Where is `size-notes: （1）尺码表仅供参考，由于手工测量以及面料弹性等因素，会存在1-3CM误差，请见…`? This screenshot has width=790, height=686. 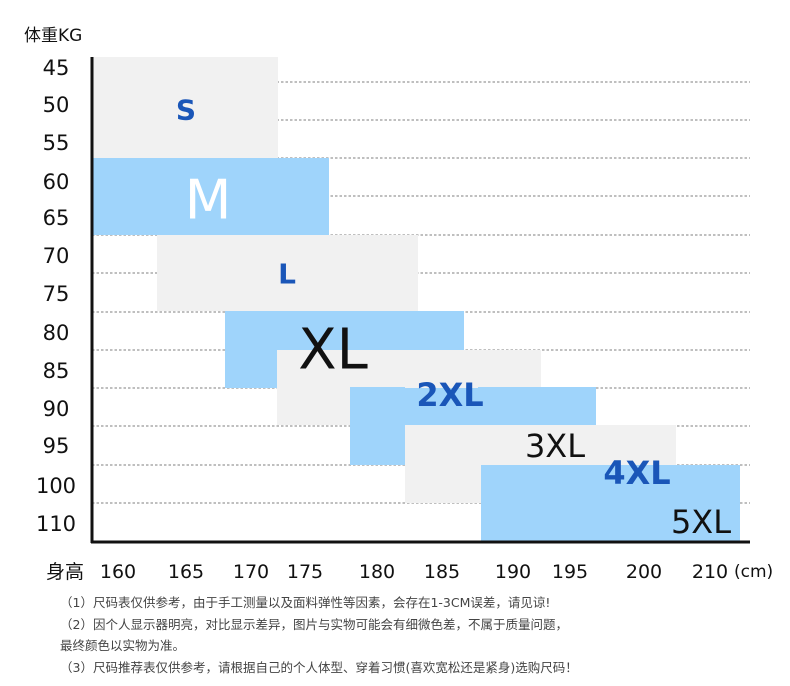 size-notes: （1）尺码表仅供参考，由于手工测量以及面料弹性等因素，会存在1-3CM误差，请见… is located at coordinates (410, 635).